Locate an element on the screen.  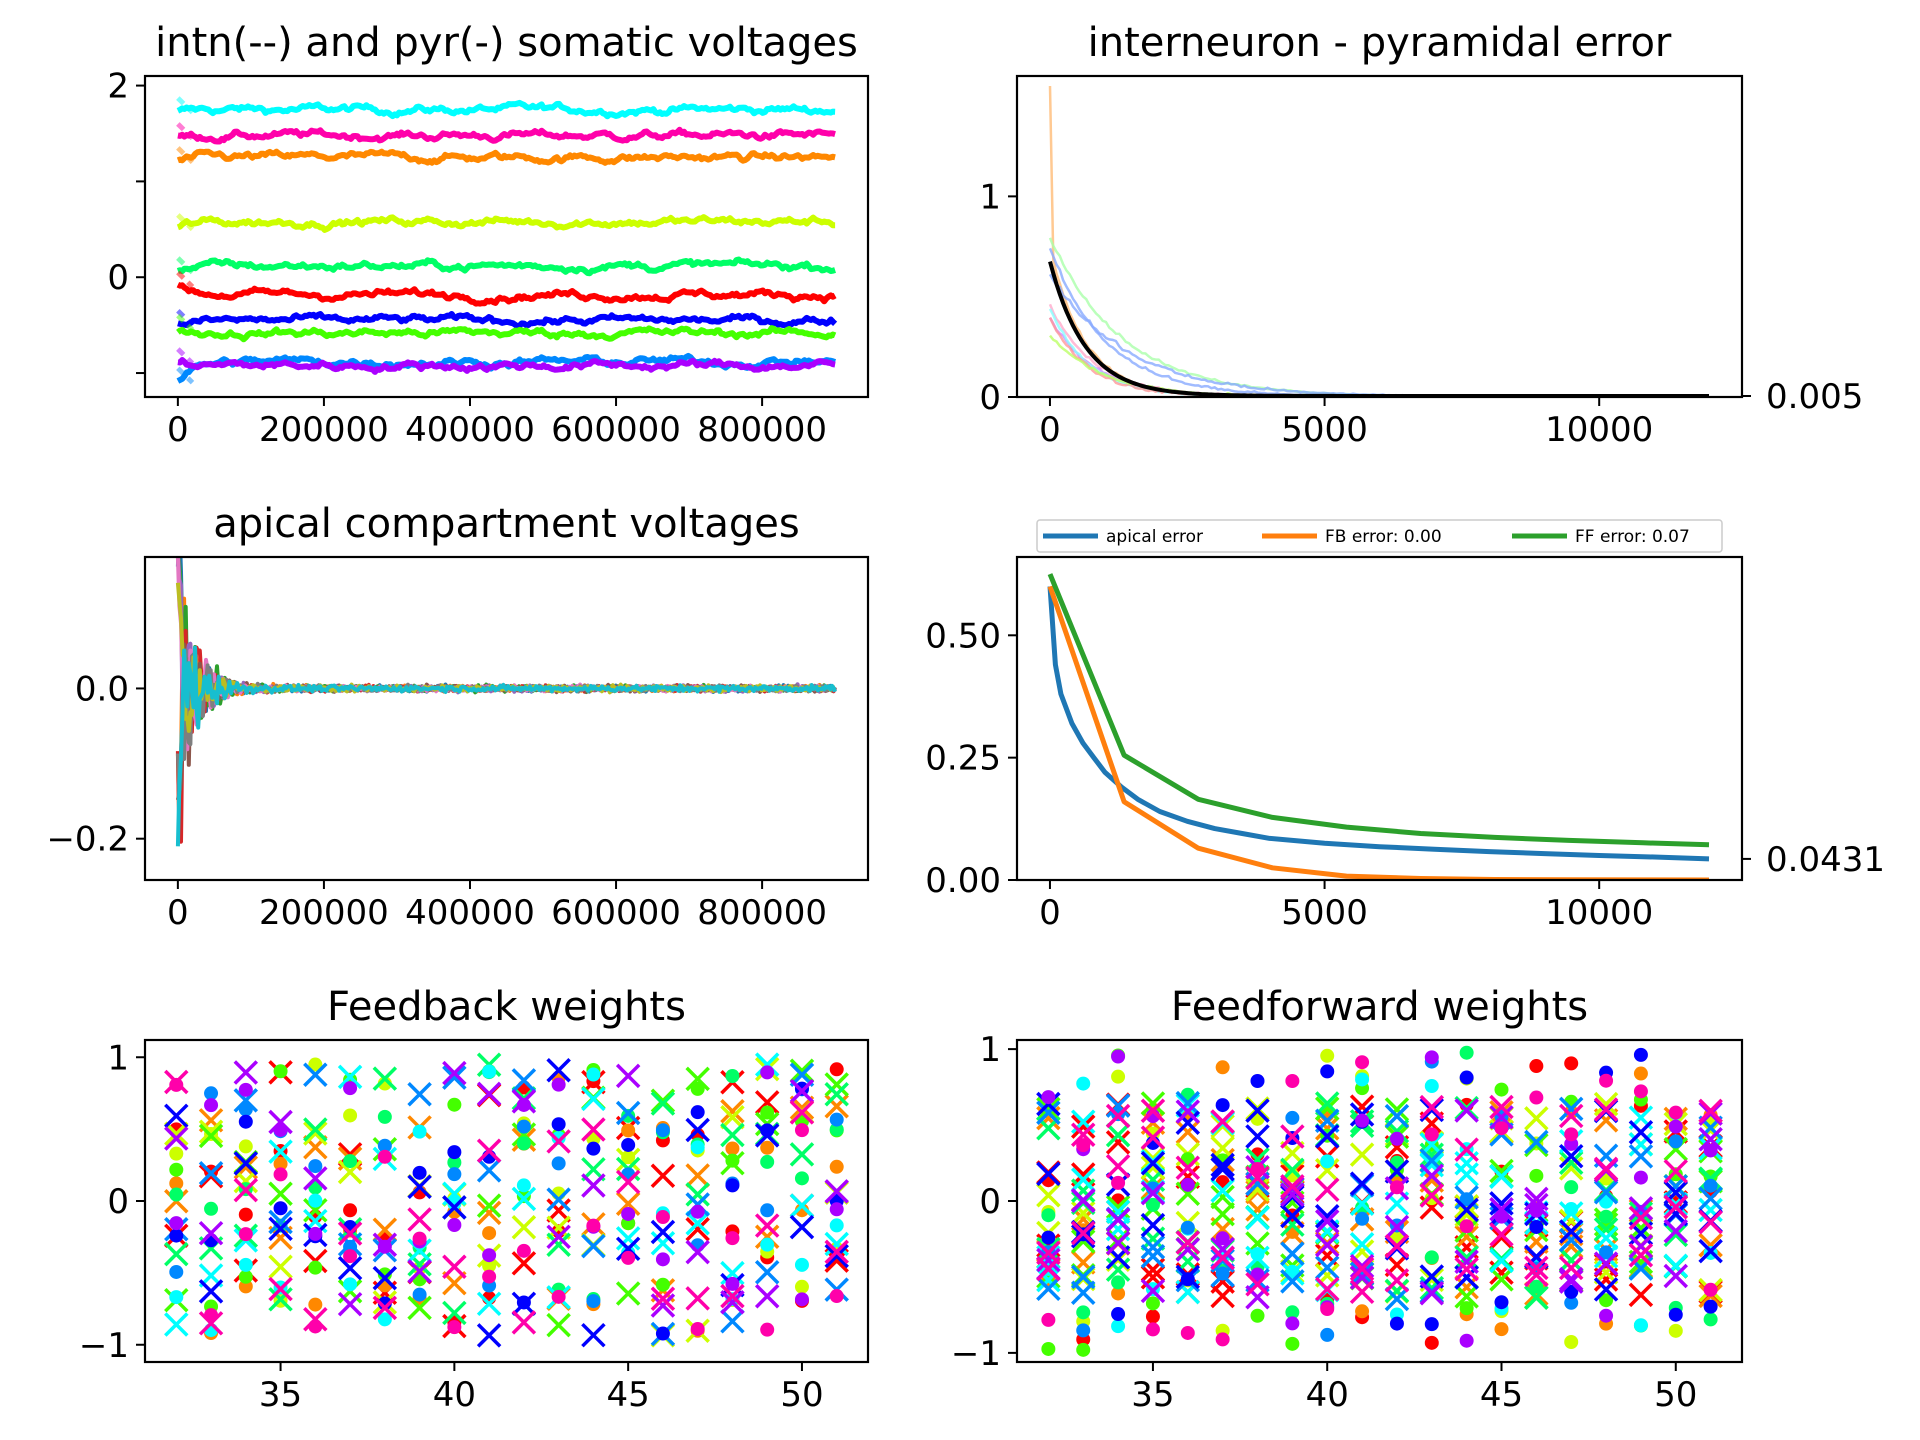
y-tick-label: 0.25 is located at coordinates (963, 759).